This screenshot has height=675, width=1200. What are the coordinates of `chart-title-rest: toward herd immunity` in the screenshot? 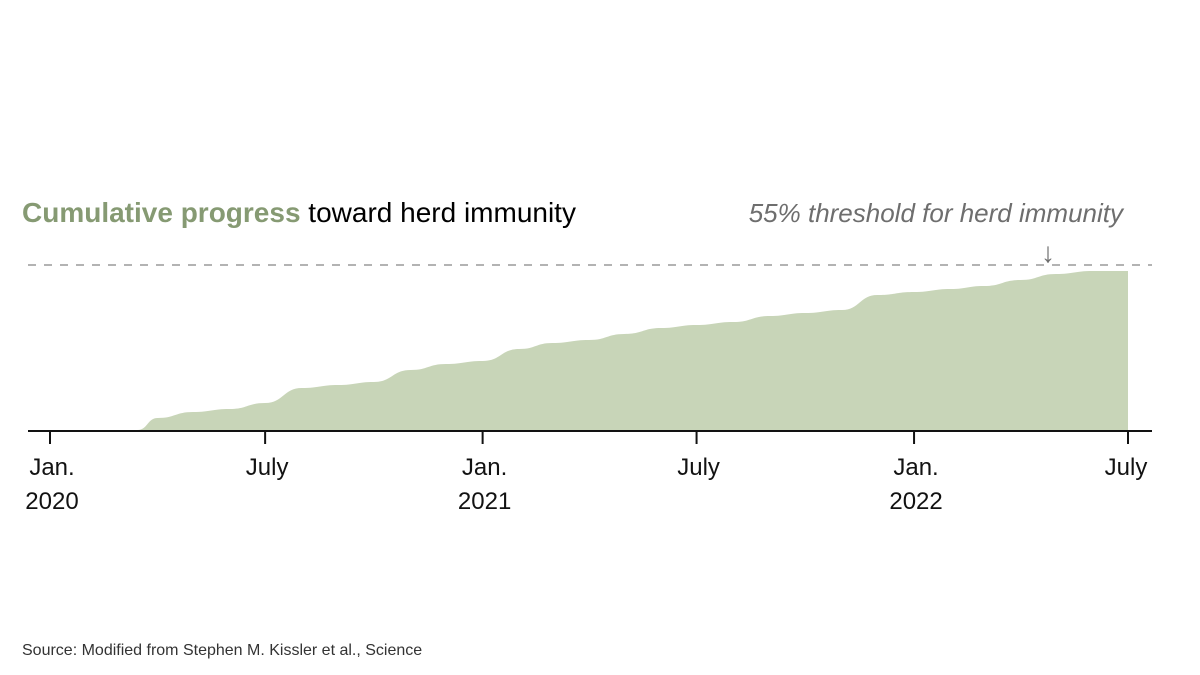 It's located at (438, 212).